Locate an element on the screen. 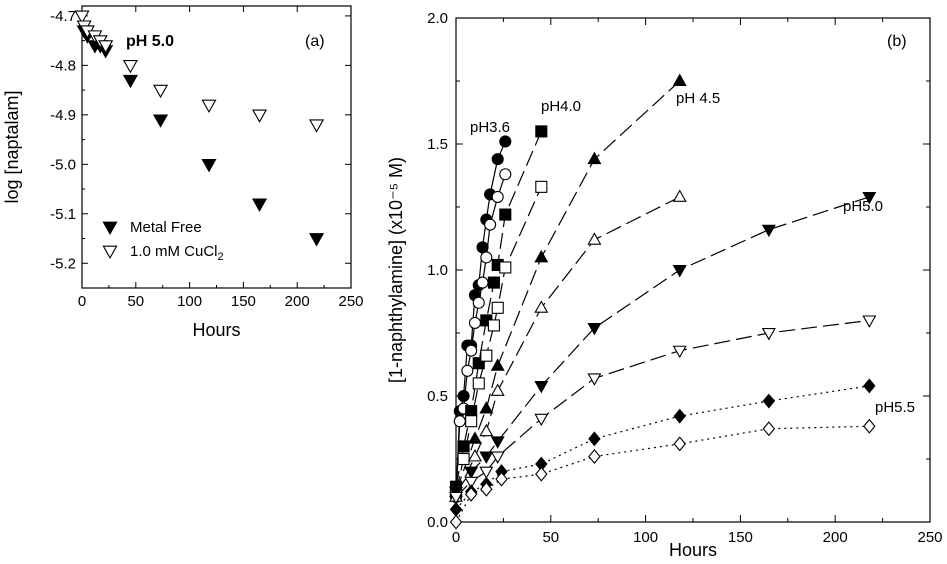 This screenshot has height=564, width=947. panel-b-y-tick-label: 0.0 is located at coordinates (437, 522).